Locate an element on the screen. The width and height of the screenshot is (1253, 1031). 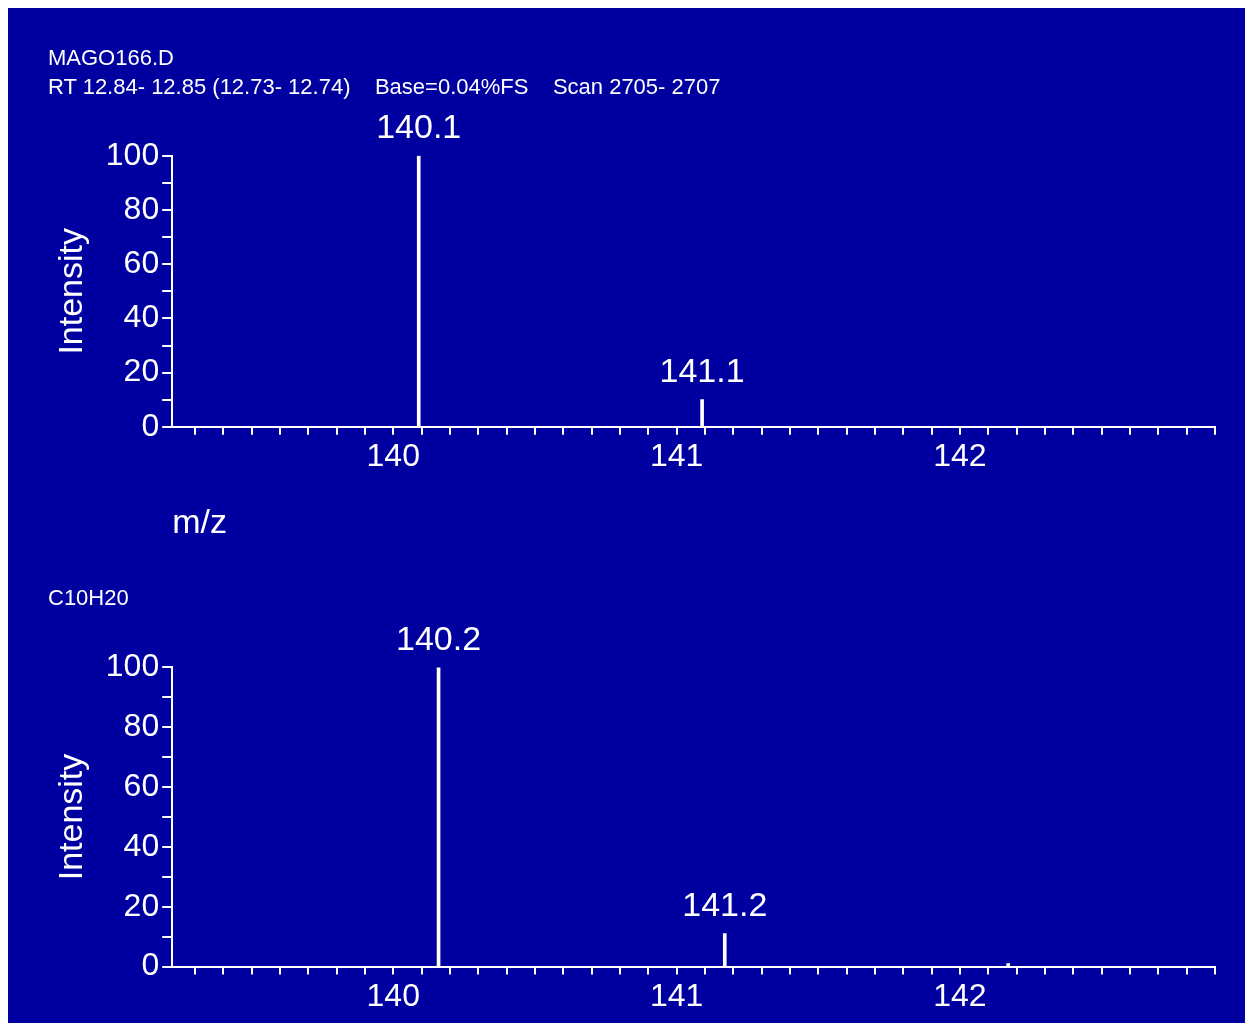
chart-subtitle: RT 12.84- 12.85 (12.73- 12.74) Base=0.04%FS Scan 2705- 2707 is located at coordinates (384, 86).